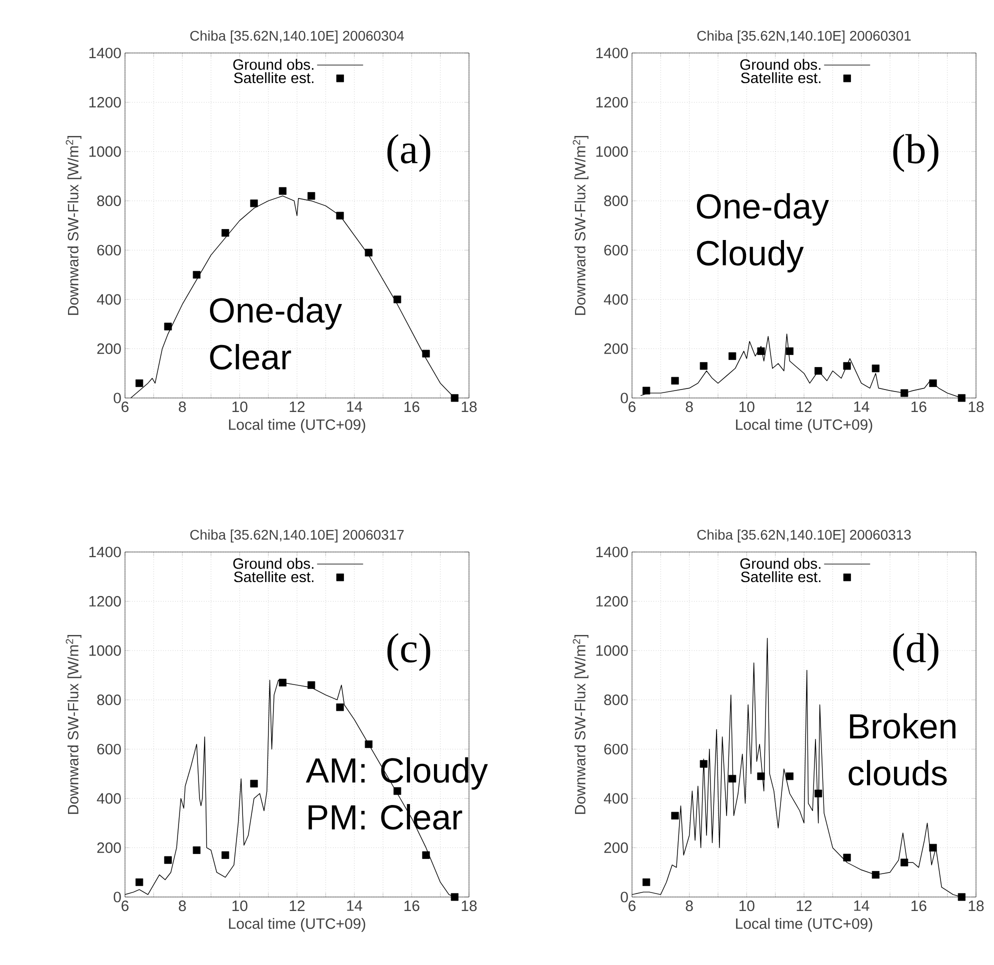 The width and height of the screenshot is (994, 965). Describe the element at coordinates (915, 153) in the screenshot. I see `annotation: (b)` at that location.